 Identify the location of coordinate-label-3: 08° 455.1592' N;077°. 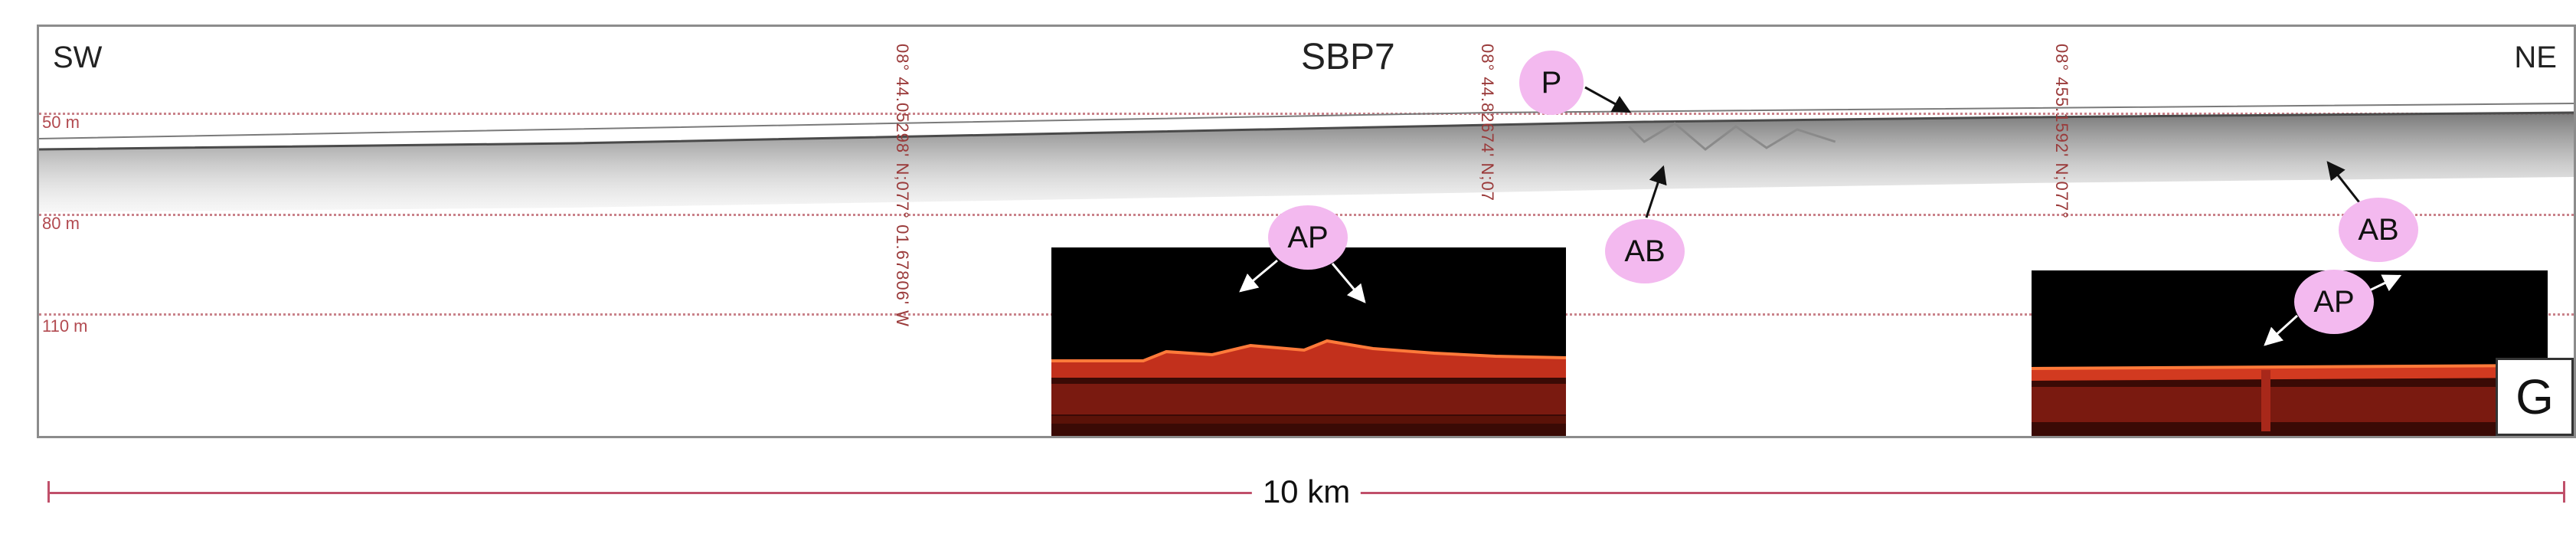
(2061, 132).